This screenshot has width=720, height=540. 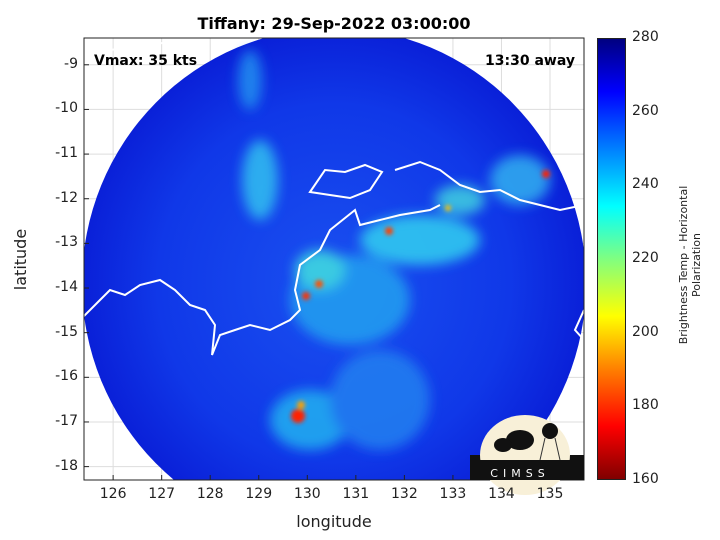 What do you see at coordinates (113, 494) in the screenshot?
I see `x-tick-label: 126` at bounding box center [113, 494].